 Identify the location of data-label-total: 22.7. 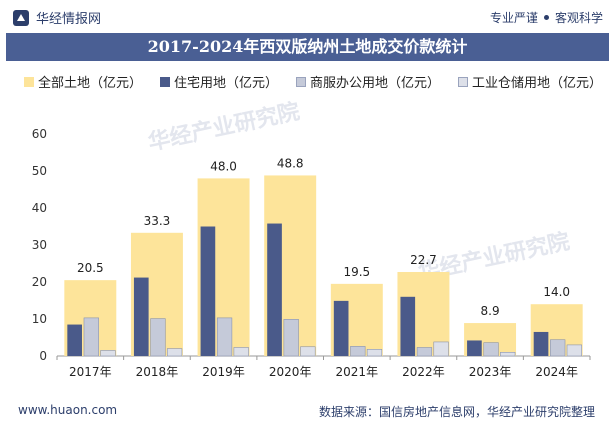
(423, 260).